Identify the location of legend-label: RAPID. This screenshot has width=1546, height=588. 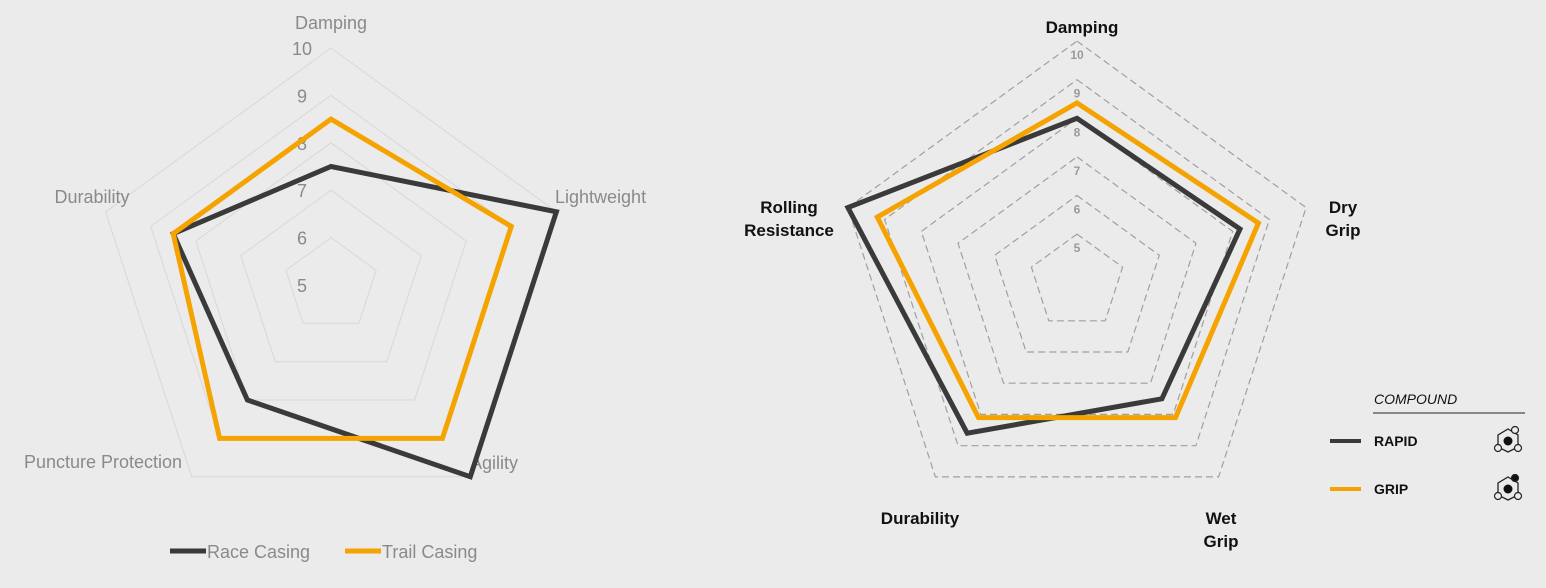
(1396, 441).